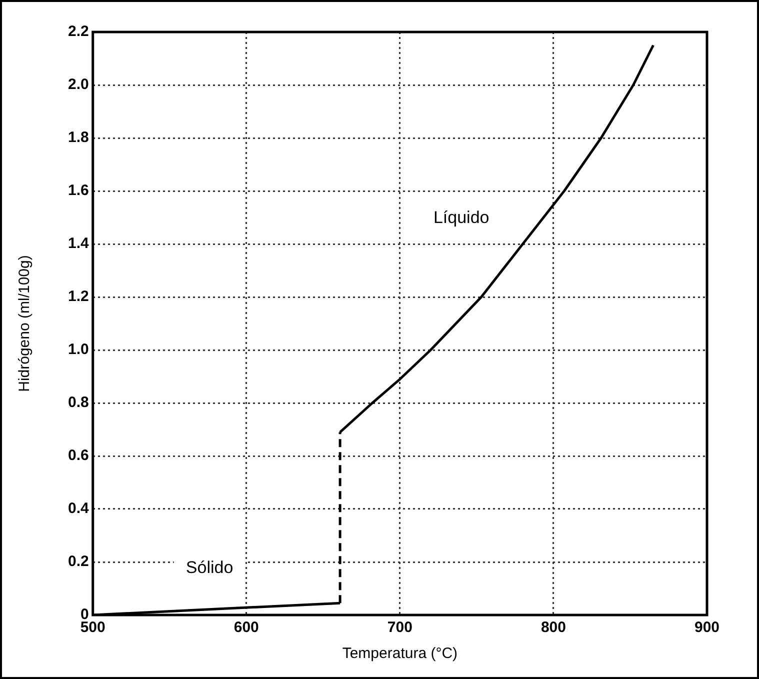 This screenshot has width=759, height=679. What do you see at coordinates (78, 561) in the screenshot?
I see `y-tick-label: 0.2` at bounding box center [78, 561].